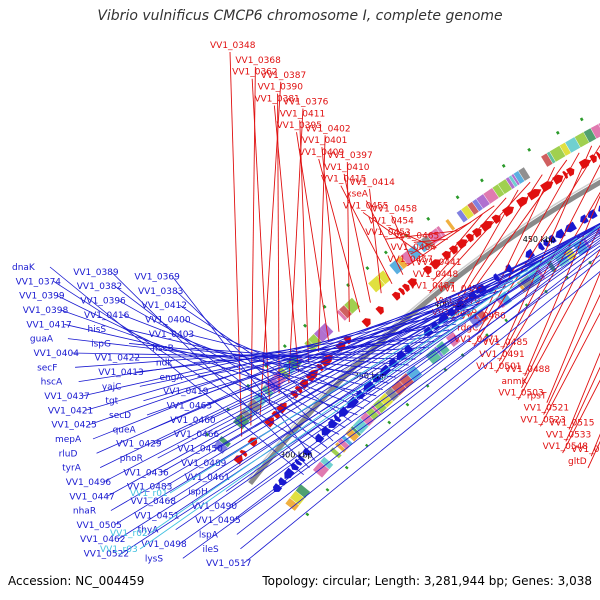 This screenshot has width=600, height=600. Describe the element at coordinates (66, 397) in the screenshot. I see `gene-label-reverse: VV1_0437` at that location.